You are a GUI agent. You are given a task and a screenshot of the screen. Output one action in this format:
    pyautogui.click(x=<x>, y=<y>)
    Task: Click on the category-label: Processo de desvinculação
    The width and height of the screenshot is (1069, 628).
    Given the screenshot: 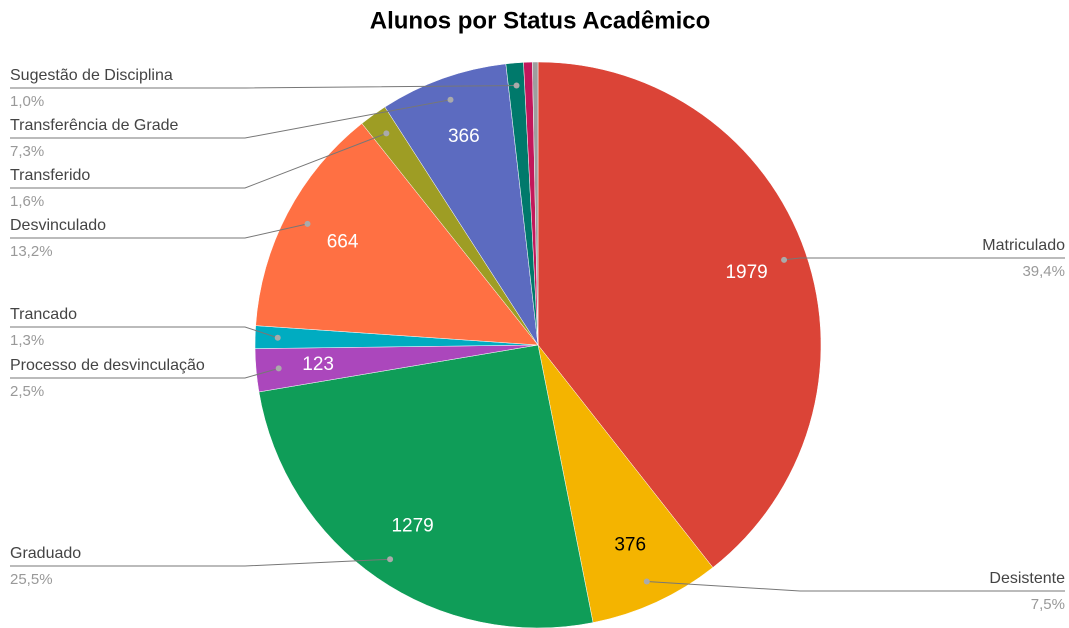 What is the action you would take?
    pyautogui.click(x=107, y=365)
    